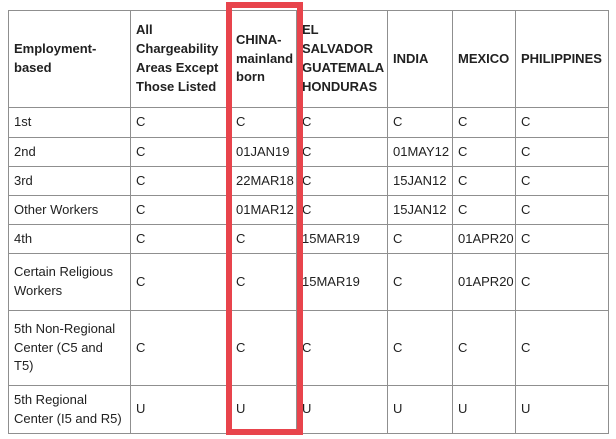  I want to click on data-cell: 22MAR18, so click(263, 181).